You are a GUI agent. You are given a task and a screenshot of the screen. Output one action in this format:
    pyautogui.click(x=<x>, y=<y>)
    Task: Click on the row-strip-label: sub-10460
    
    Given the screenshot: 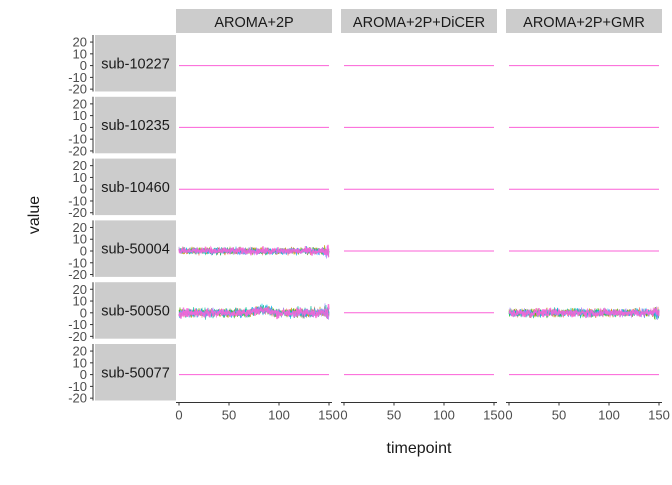 What is the action you would take?
    pyautogui.click(x=135, y=188)
    